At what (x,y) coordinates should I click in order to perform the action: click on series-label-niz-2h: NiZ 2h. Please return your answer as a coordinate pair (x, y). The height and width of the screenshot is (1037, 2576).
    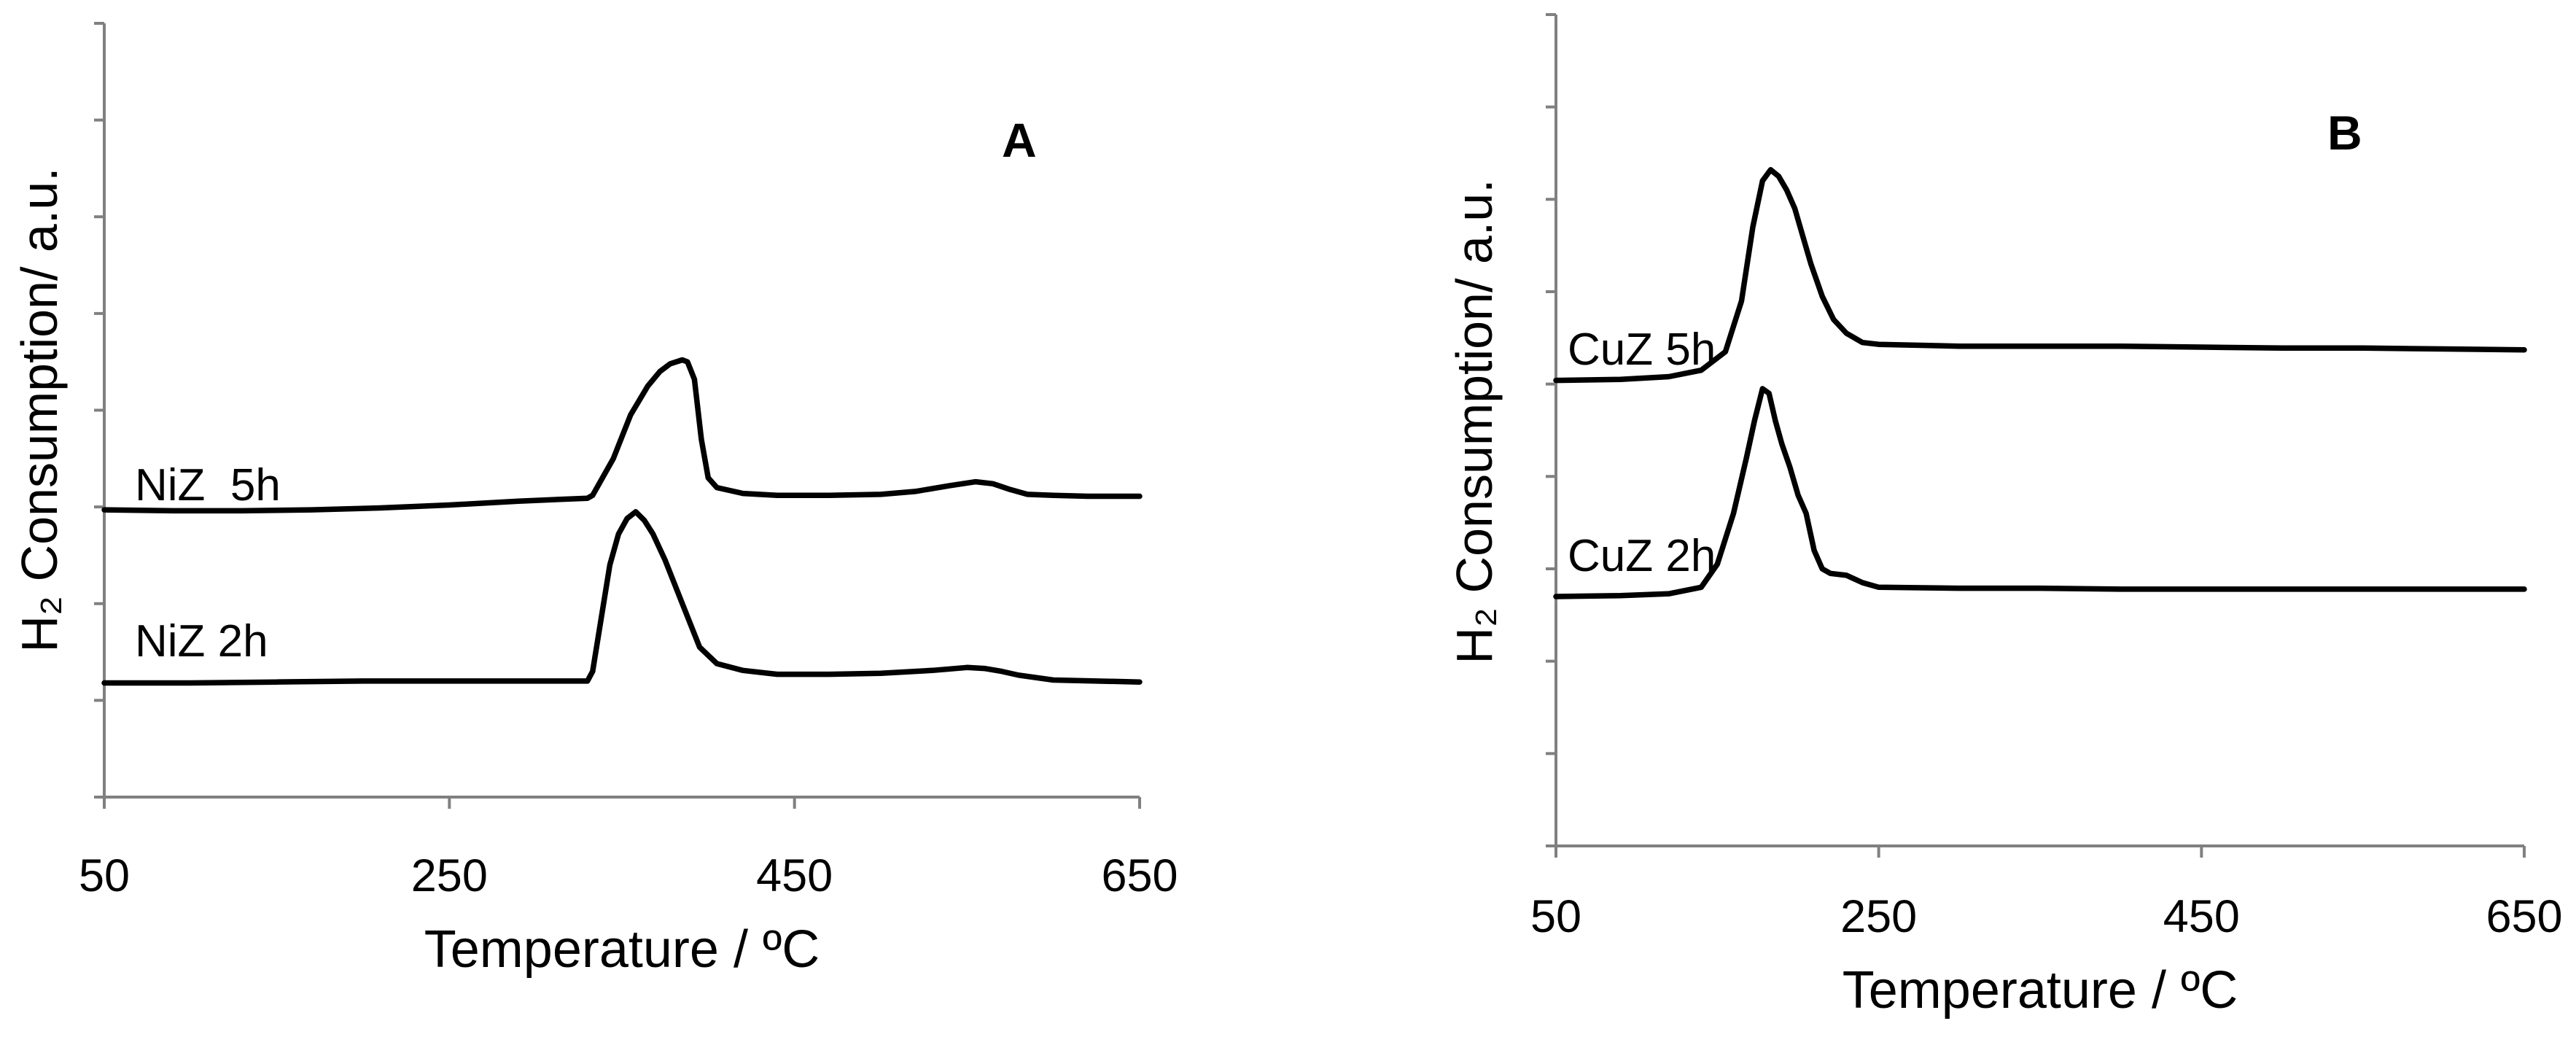
    Looking at the image, I should click on (201, 641).